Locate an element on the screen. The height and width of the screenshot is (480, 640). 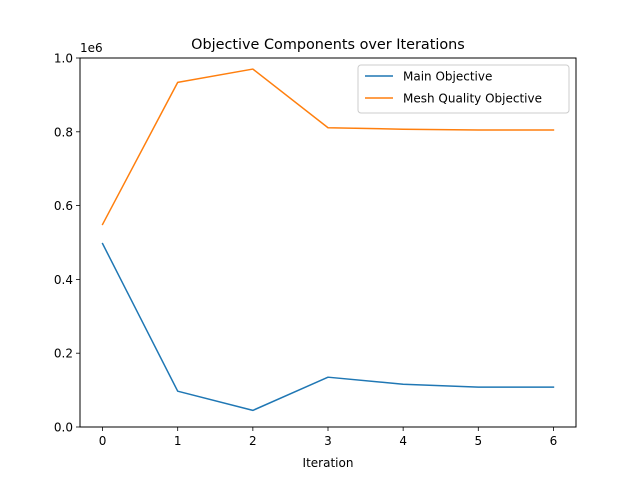
y-offset-label: 1e6 is located at coordinates (91, 48).